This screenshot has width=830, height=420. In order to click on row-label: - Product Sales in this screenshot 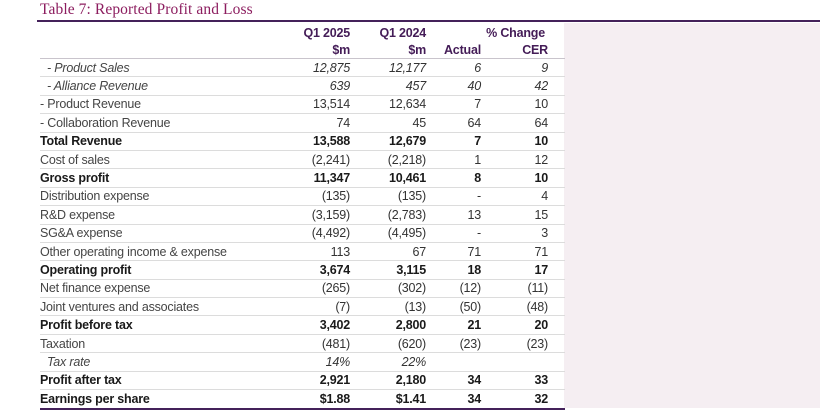, I will do `click(88, 67)`.